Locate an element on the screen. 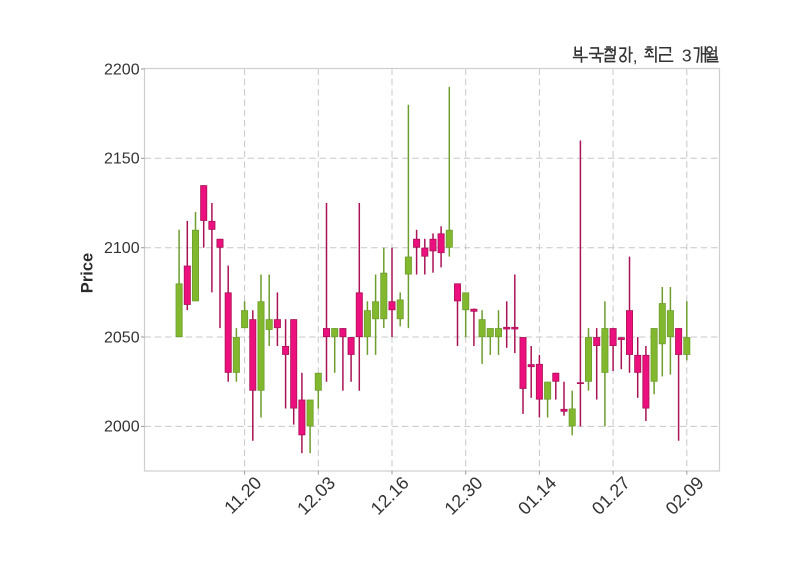 Image resolution: width=800 pixels, height=575 pixels. svg-text: Price is located at coordinates (88, 273).